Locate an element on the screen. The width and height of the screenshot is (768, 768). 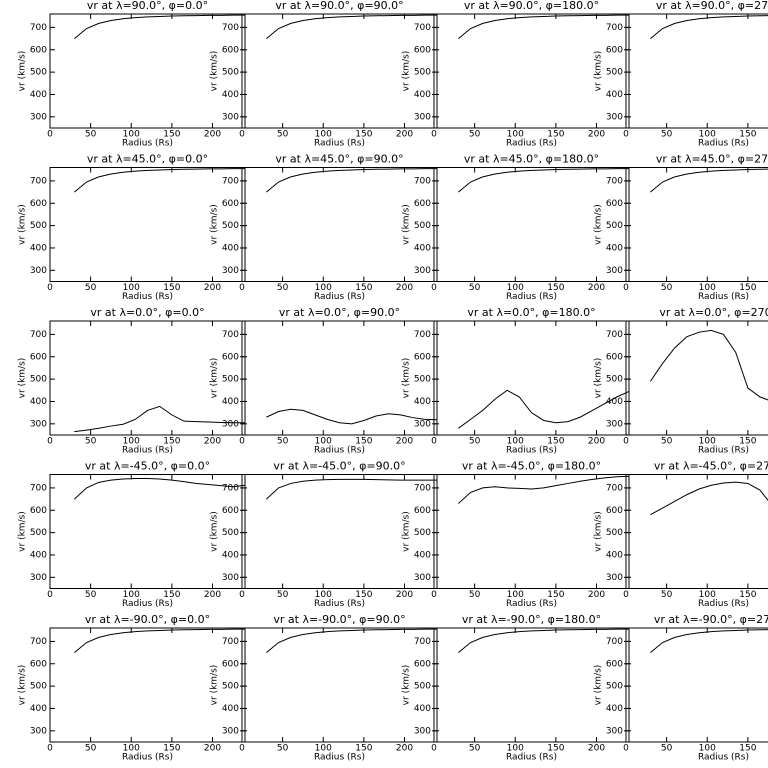
chart-title: vr at λ=-90.0°, φ=90.0° is located at coordinates (339, 619).